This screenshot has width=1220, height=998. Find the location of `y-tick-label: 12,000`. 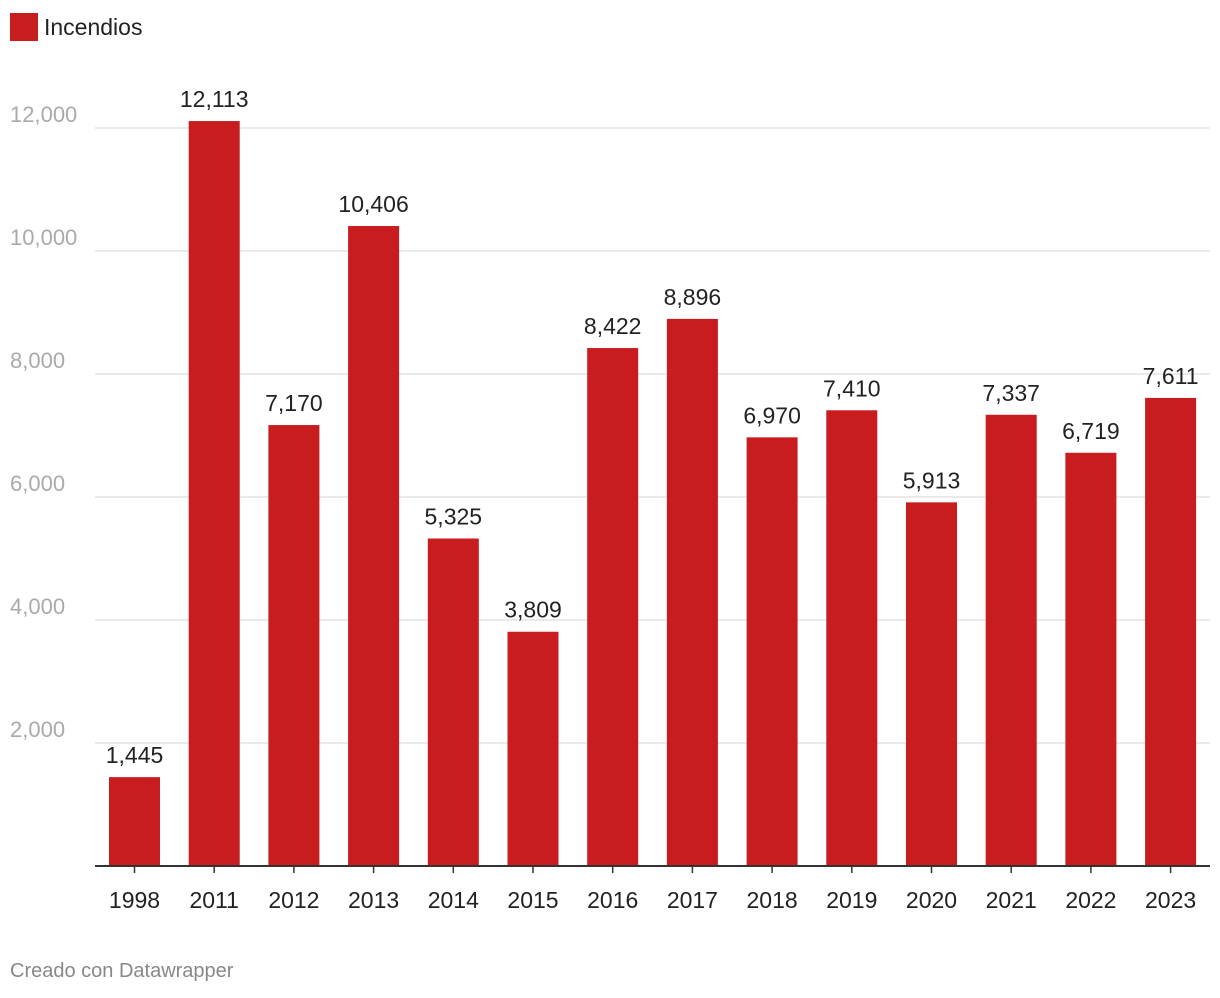

y-tick-label: 12,000 is located at coordinates (43, 114).